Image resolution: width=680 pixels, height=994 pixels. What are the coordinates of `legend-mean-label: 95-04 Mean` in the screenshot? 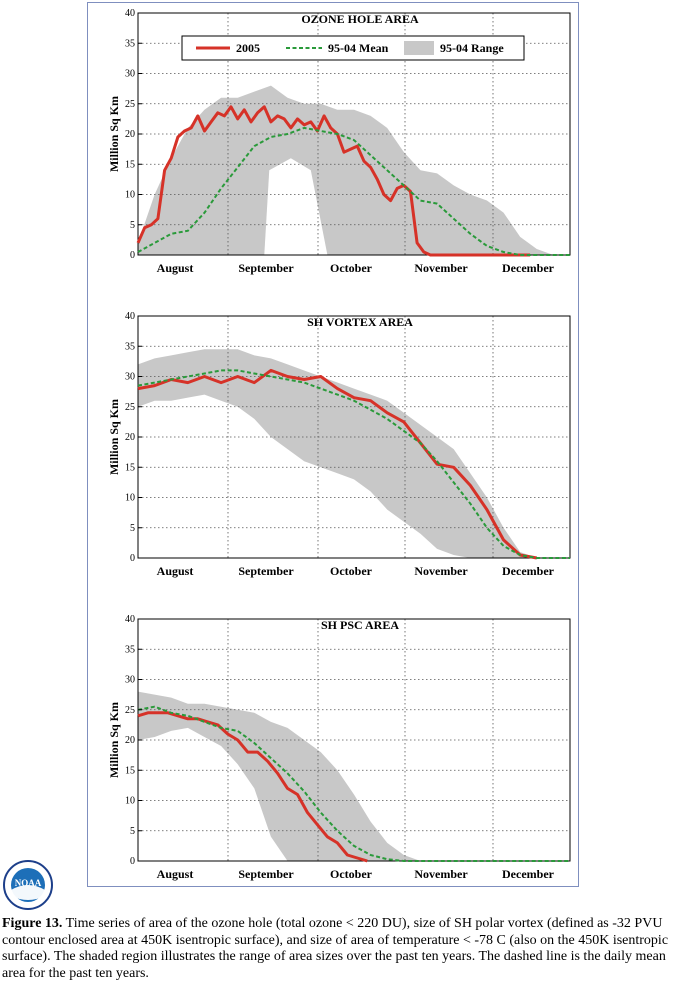 It's located at (358, 48).